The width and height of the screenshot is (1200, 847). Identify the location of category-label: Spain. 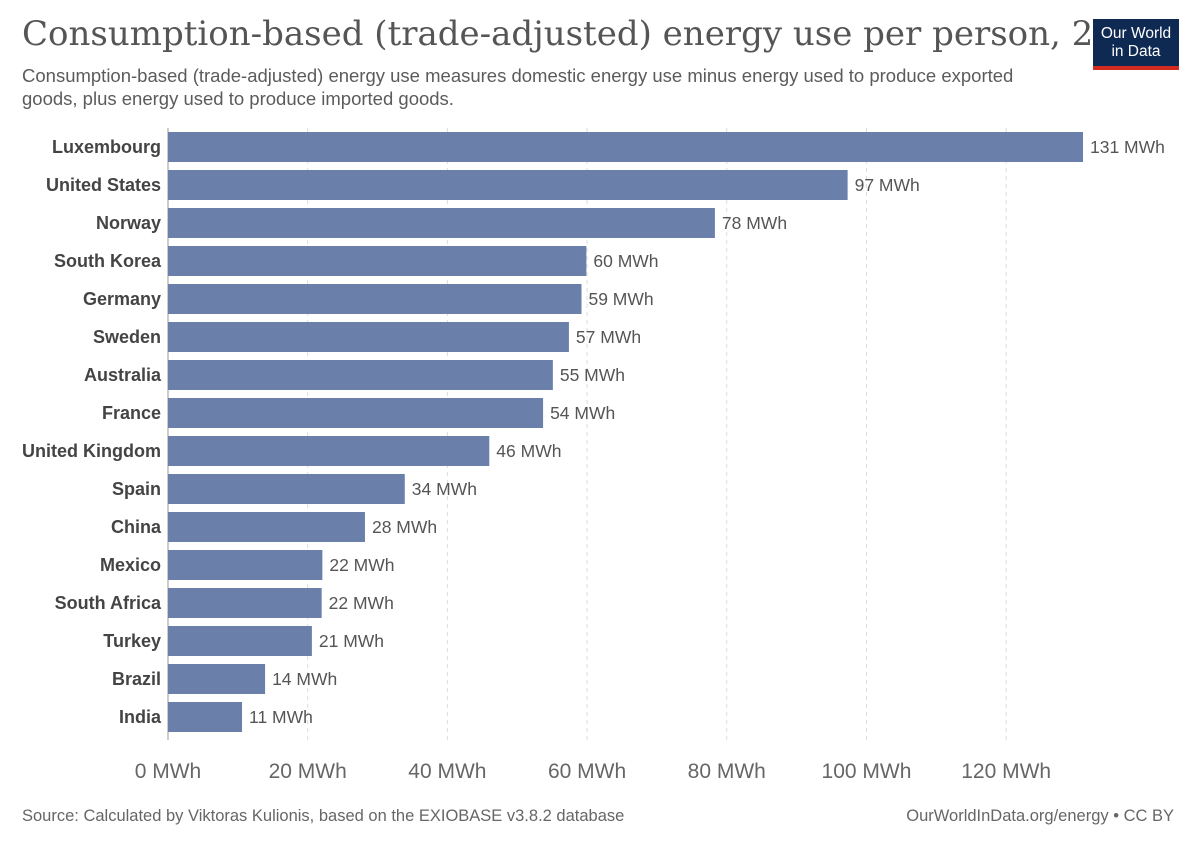
(136, 489).